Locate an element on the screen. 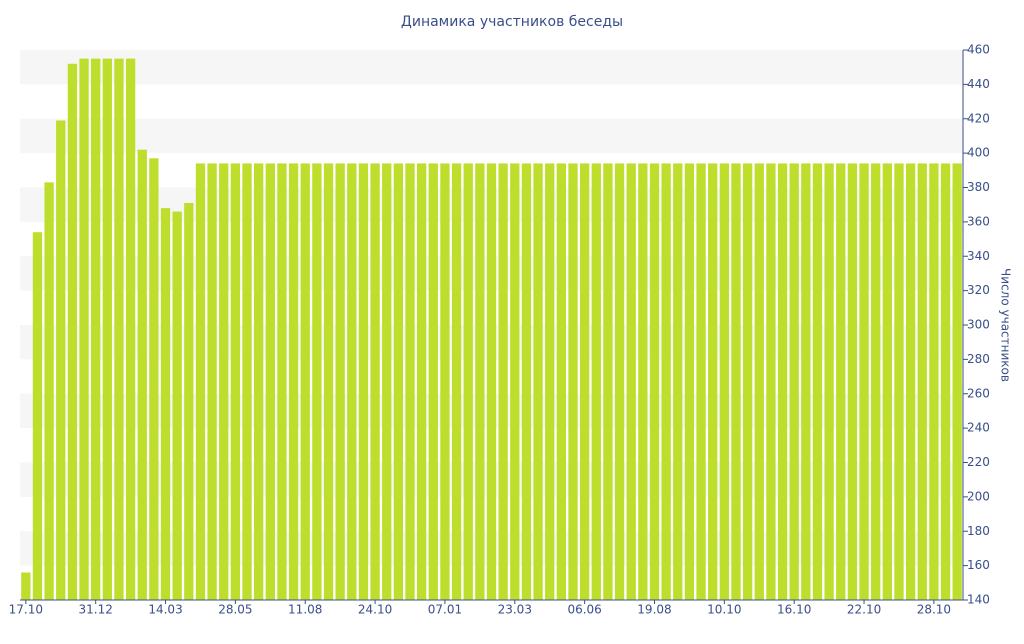  x-tick-label: 11.08 is located at coordinates (305, 610).